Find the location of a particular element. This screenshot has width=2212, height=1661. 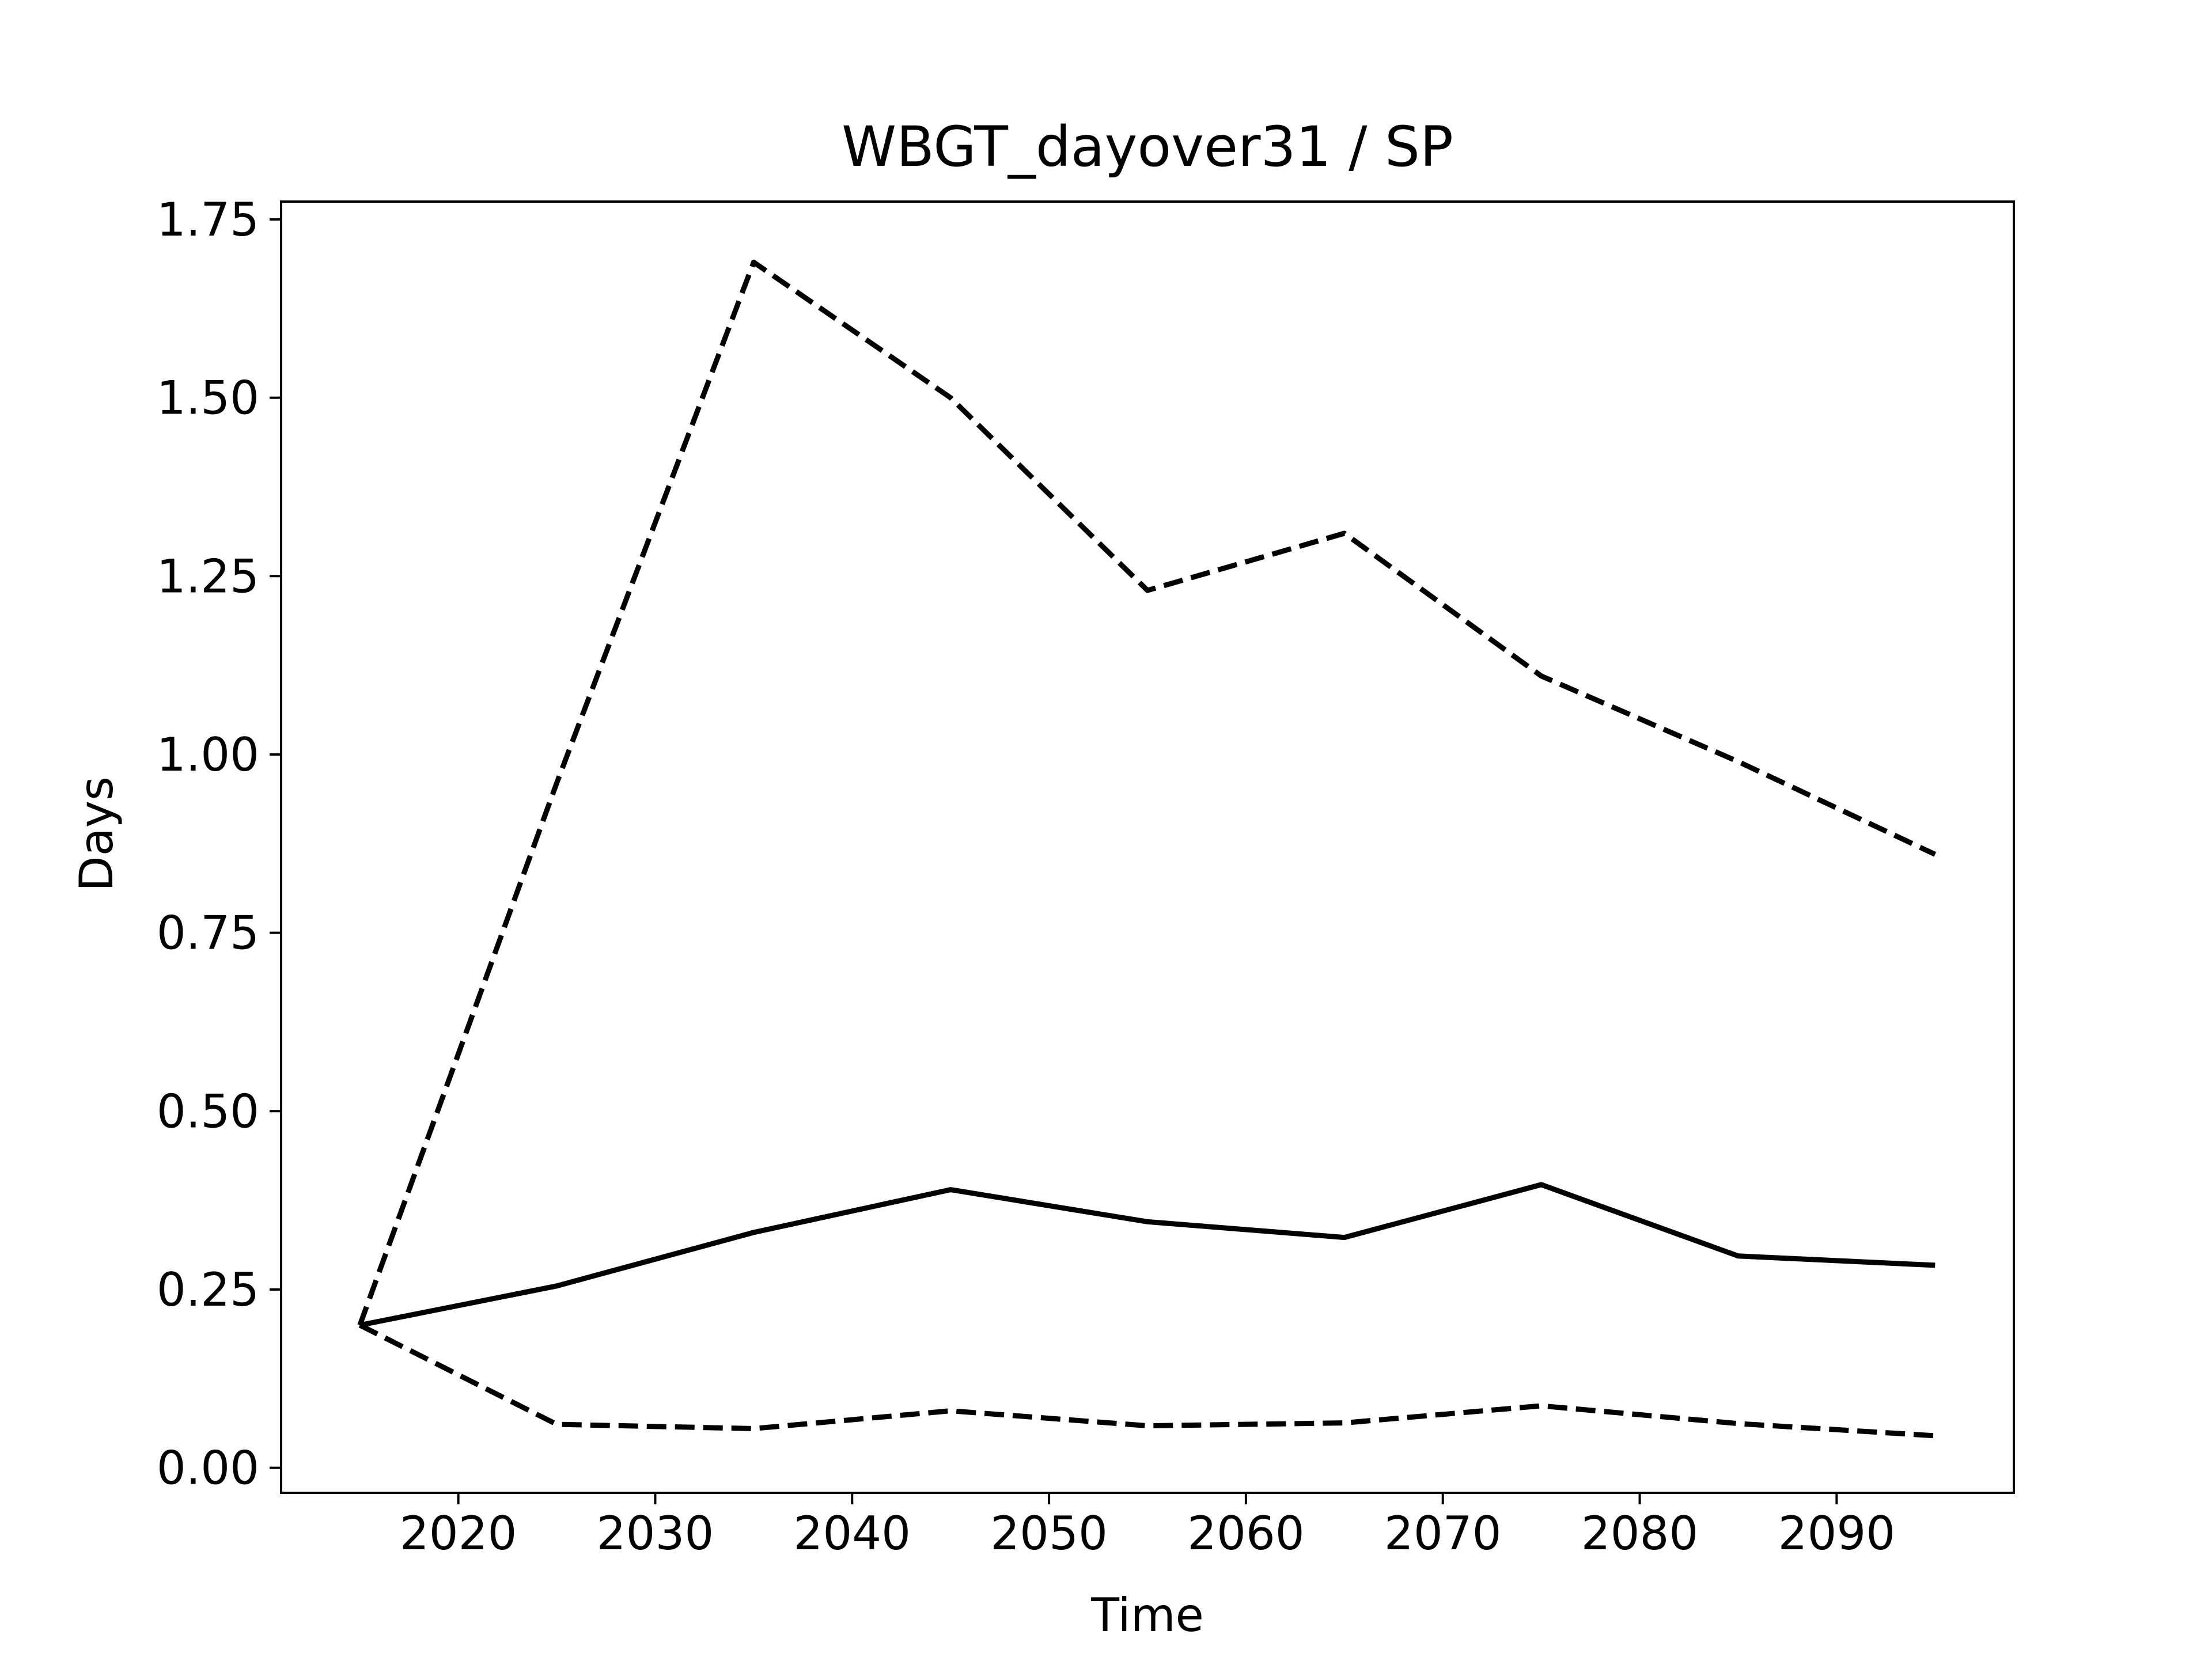

x-tick-label: 2070 is located at coordinates (1443, 1533).